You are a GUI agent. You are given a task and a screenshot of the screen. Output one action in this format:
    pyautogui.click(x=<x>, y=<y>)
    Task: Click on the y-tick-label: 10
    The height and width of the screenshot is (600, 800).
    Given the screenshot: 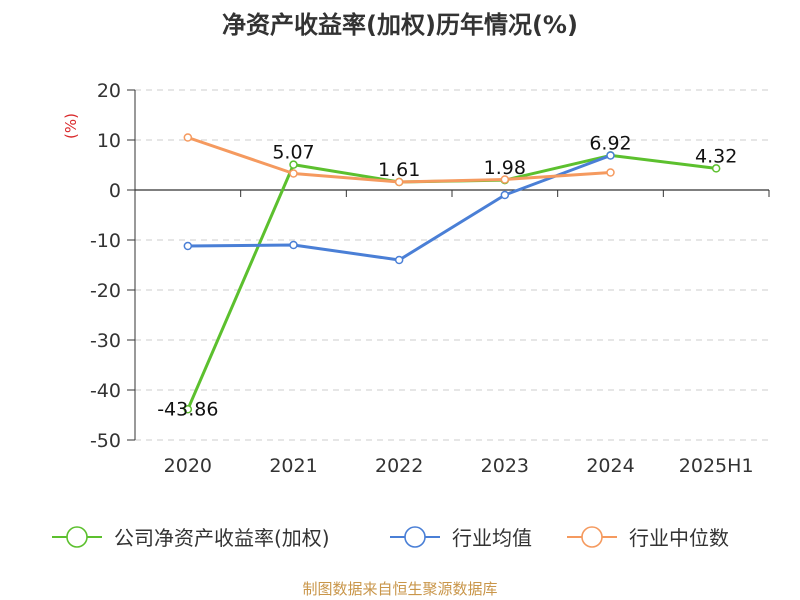 What is the action you would take?
    pyautogui.click(x=109, y=141)
    